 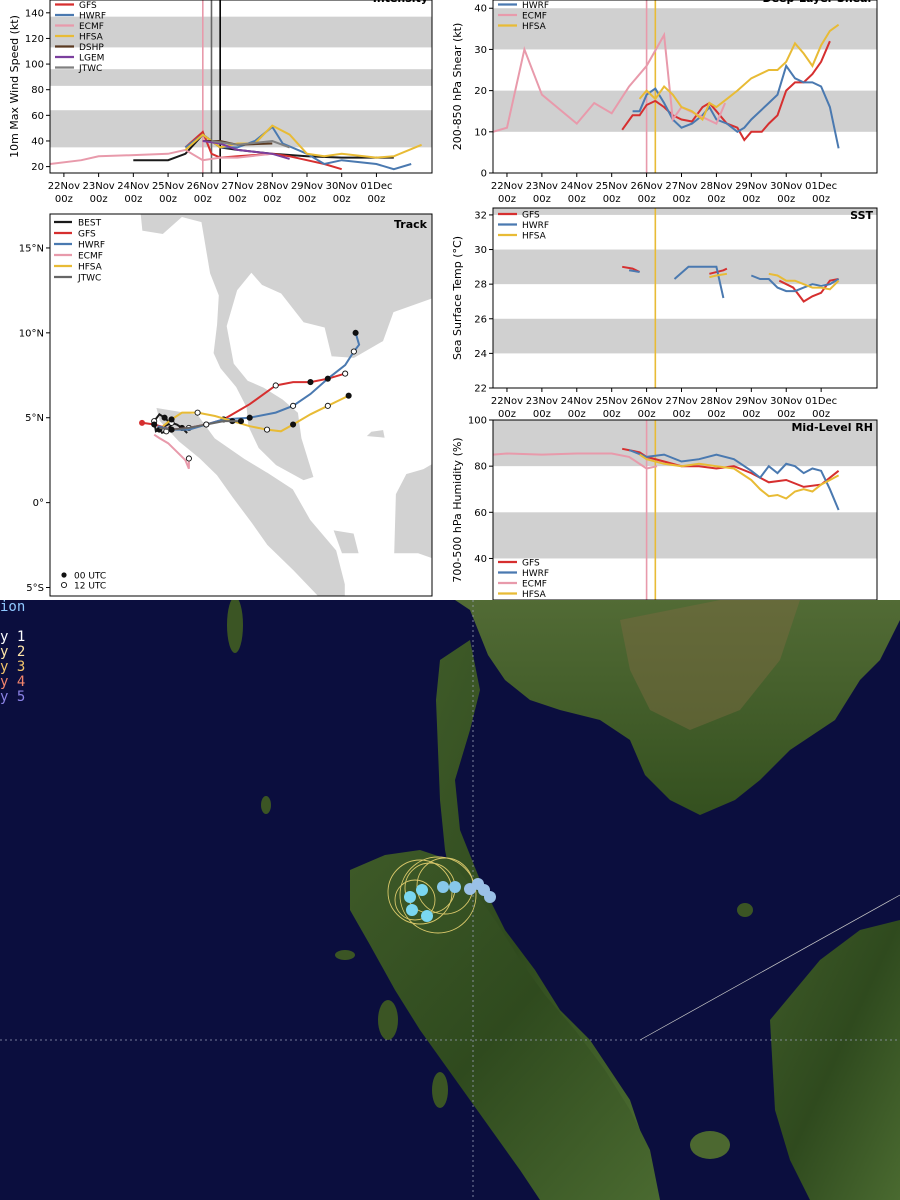 I want to click on lat-tick-label: 10°N, so click(x=31, y=333).